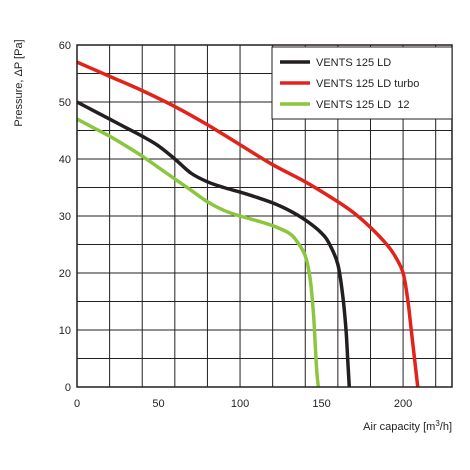 This screenshot has width=470, height=470. Describe the element at coordinates (65, 274) in the screenshot. I see `y-tick-label: 20` at that location.